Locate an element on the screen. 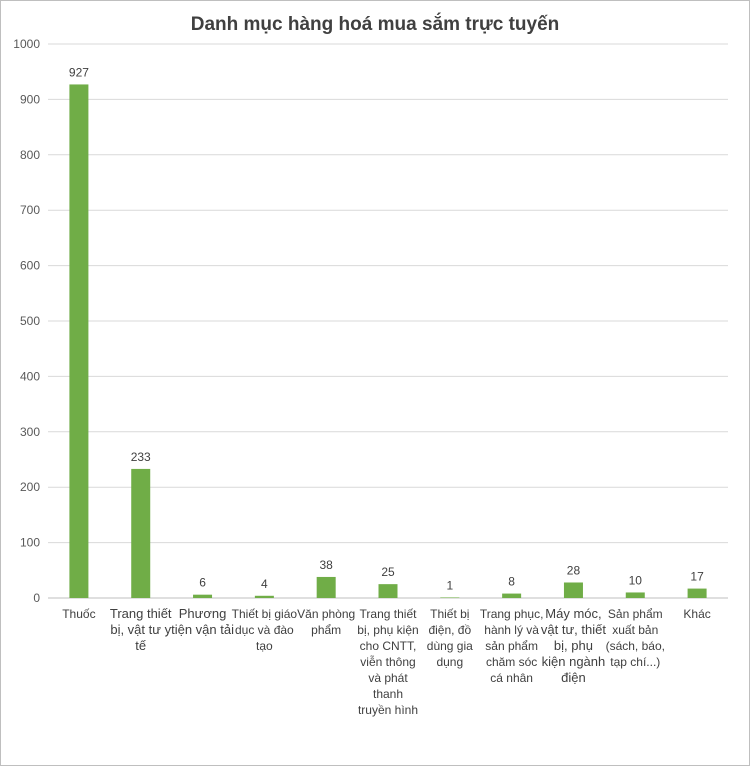  data-label: 6 is located at coordinates (202, 583).